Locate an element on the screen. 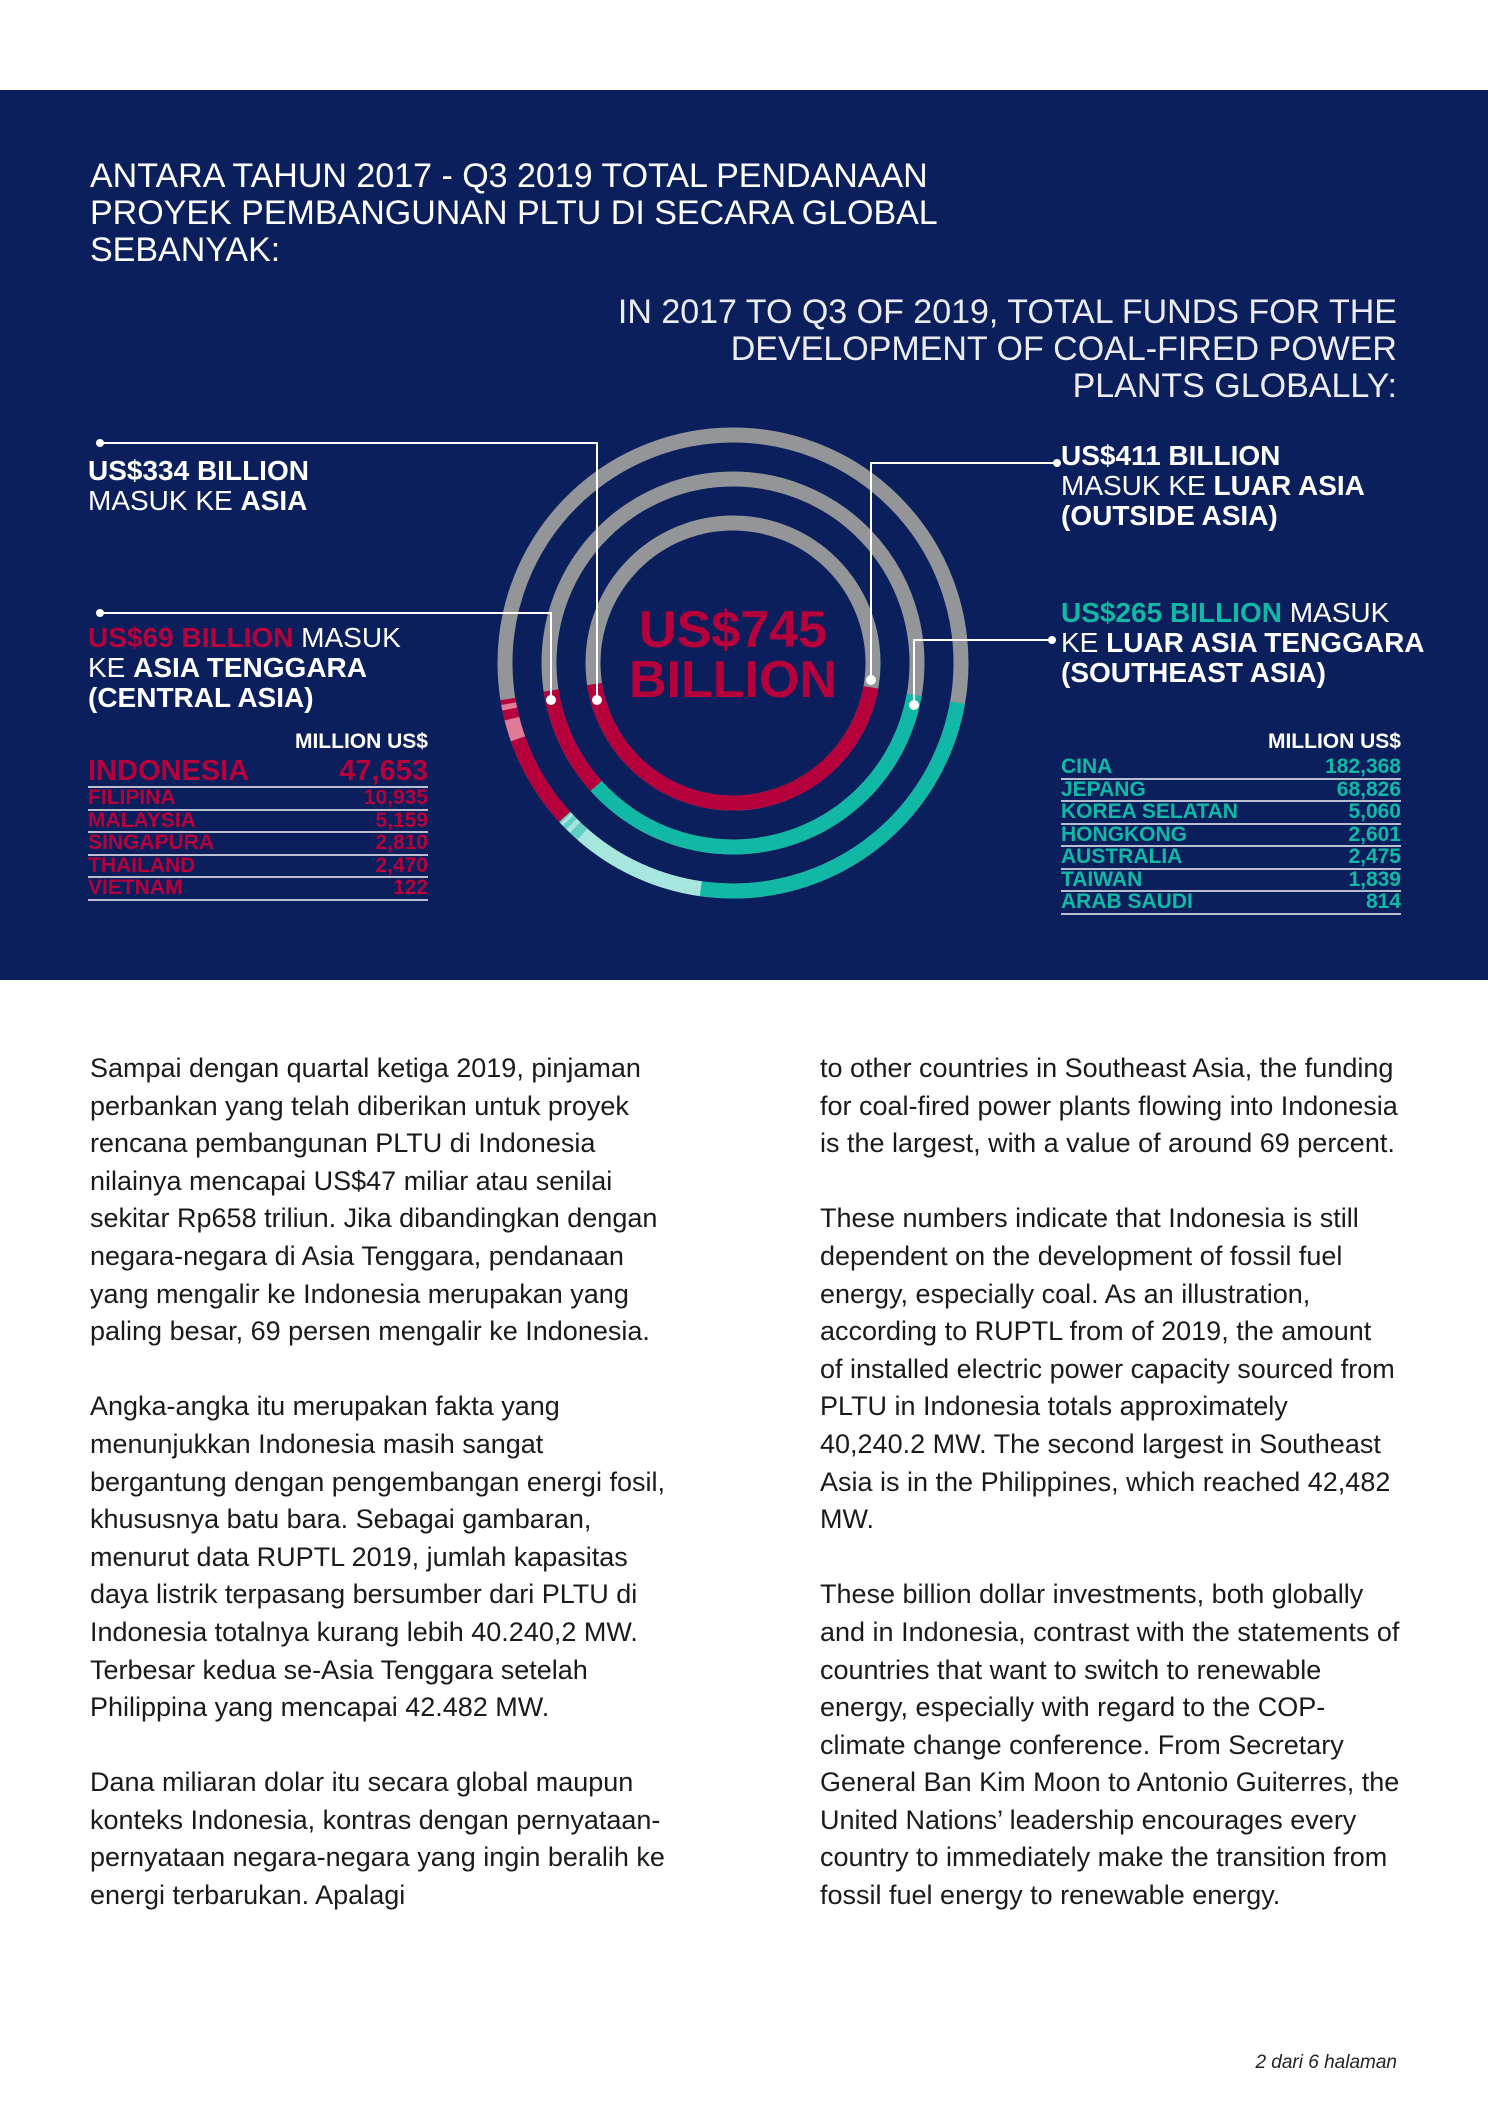 The height and width of the screenshot is (2105, 1488). table-row: THAILAND 2,470 is located at coordinates (258, 865).